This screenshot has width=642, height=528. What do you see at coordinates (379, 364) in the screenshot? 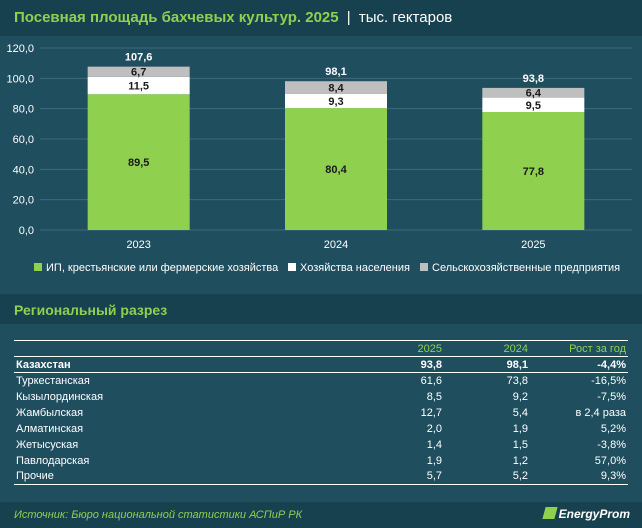
I see `value-2025: 93,8` at bounding box center [379, 364].